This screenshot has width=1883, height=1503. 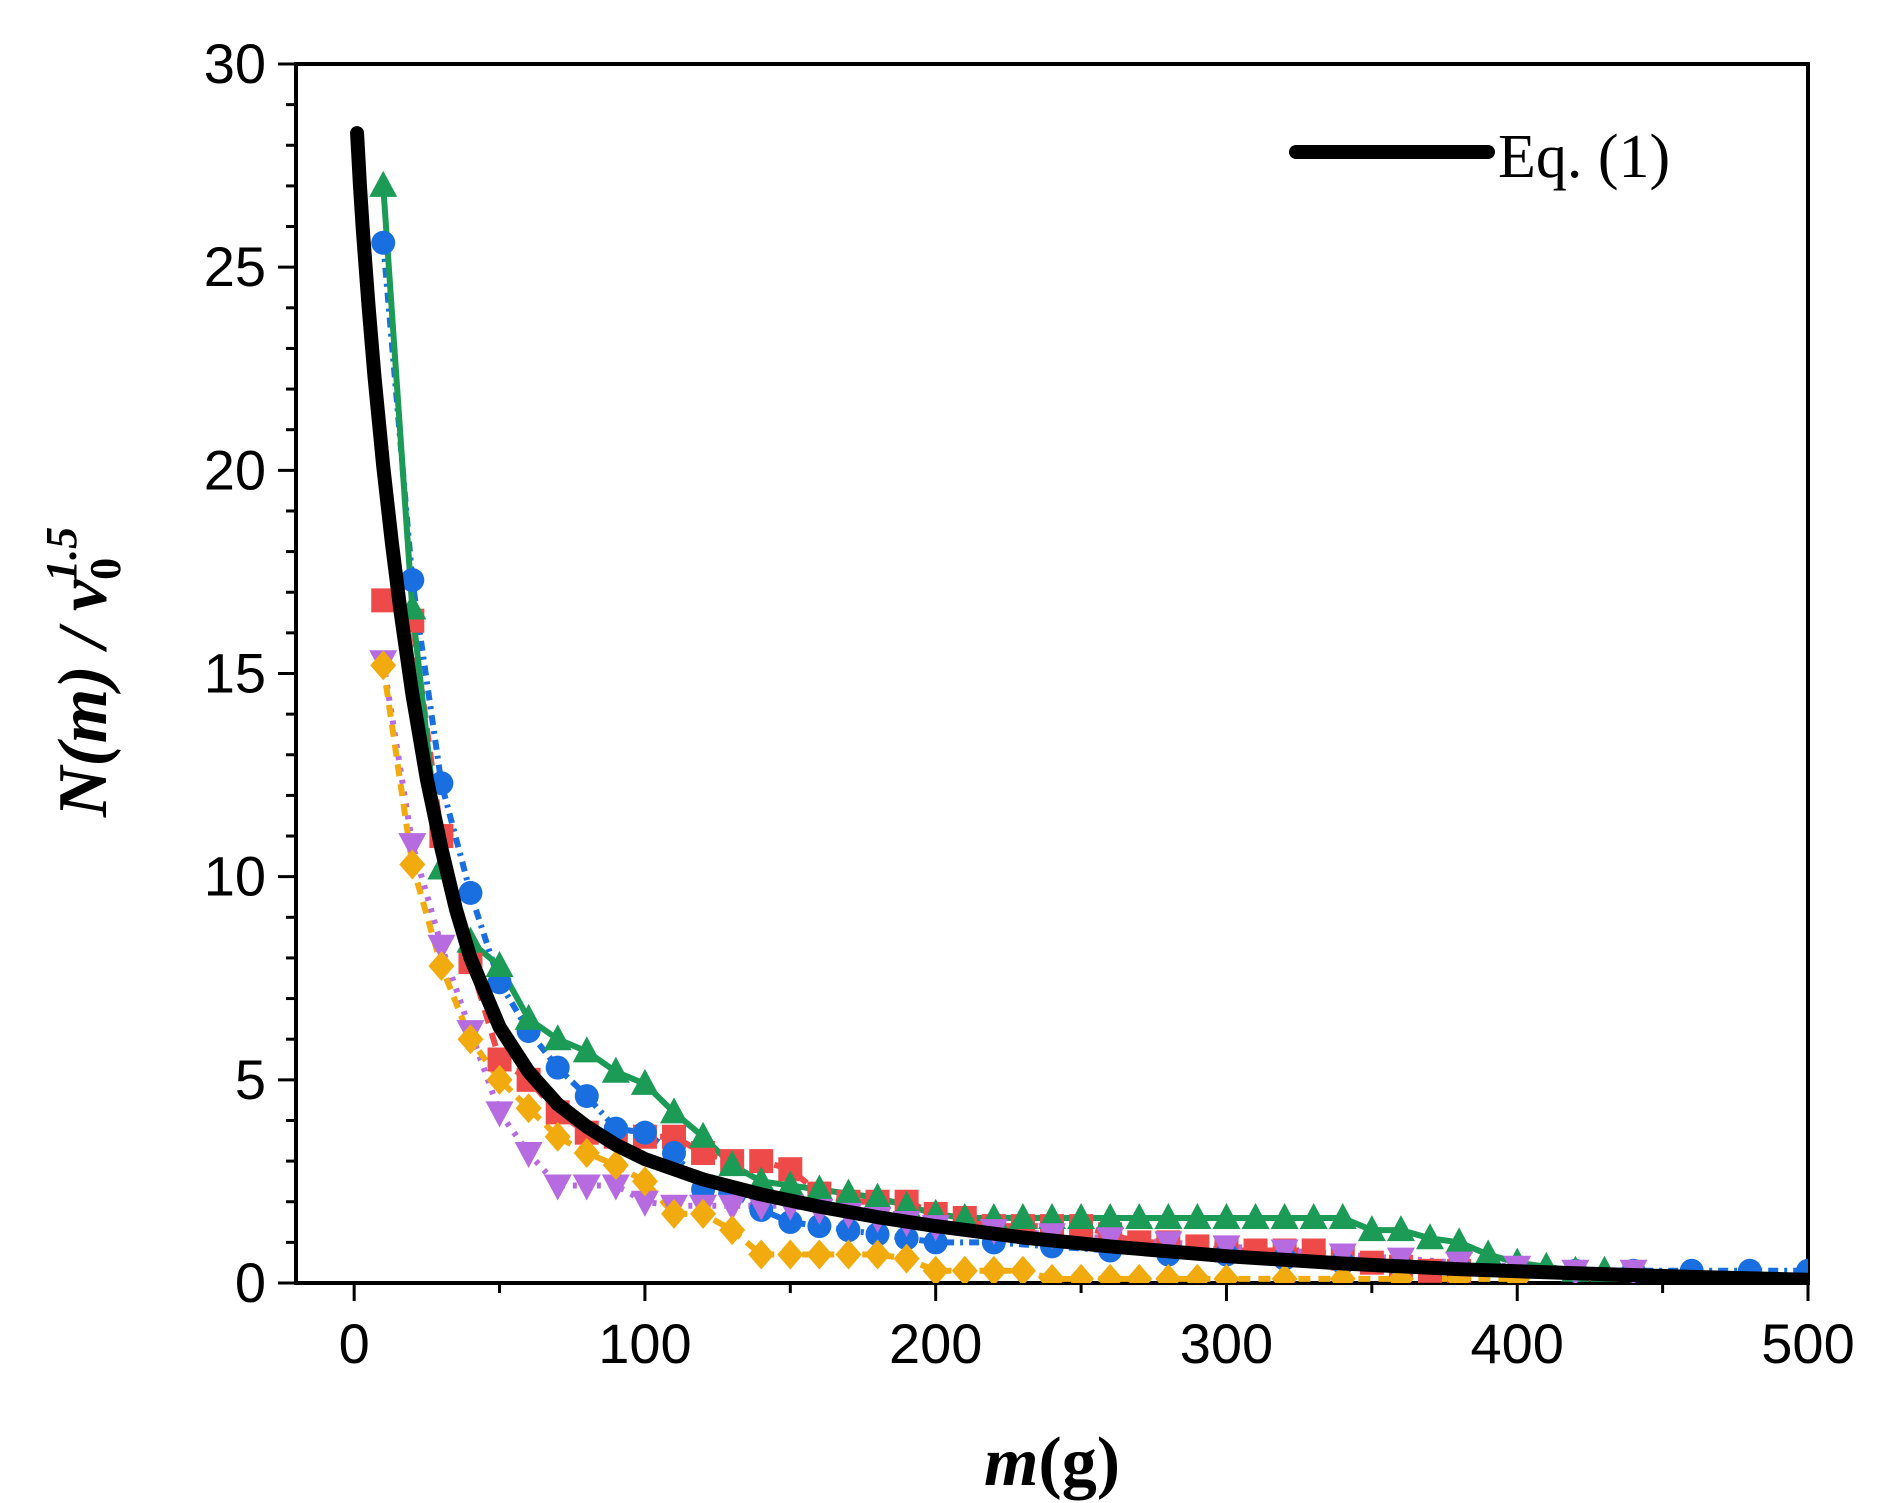 What do you see at coordinates (1517, 1343) in the screenshot?
I see `x-tick-label: 400` at bounding box center [1517, 1343].